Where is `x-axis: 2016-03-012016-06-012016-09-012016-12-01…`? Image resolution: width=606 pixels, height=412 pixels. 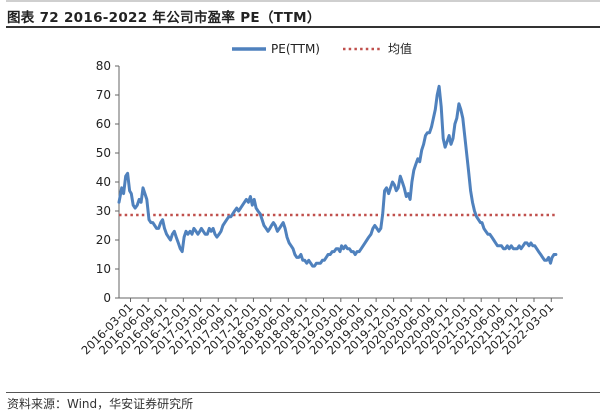
x-axis: 2016-03-012016-06-012016-09-012016-12-01… is located at coordinates (317, 327).